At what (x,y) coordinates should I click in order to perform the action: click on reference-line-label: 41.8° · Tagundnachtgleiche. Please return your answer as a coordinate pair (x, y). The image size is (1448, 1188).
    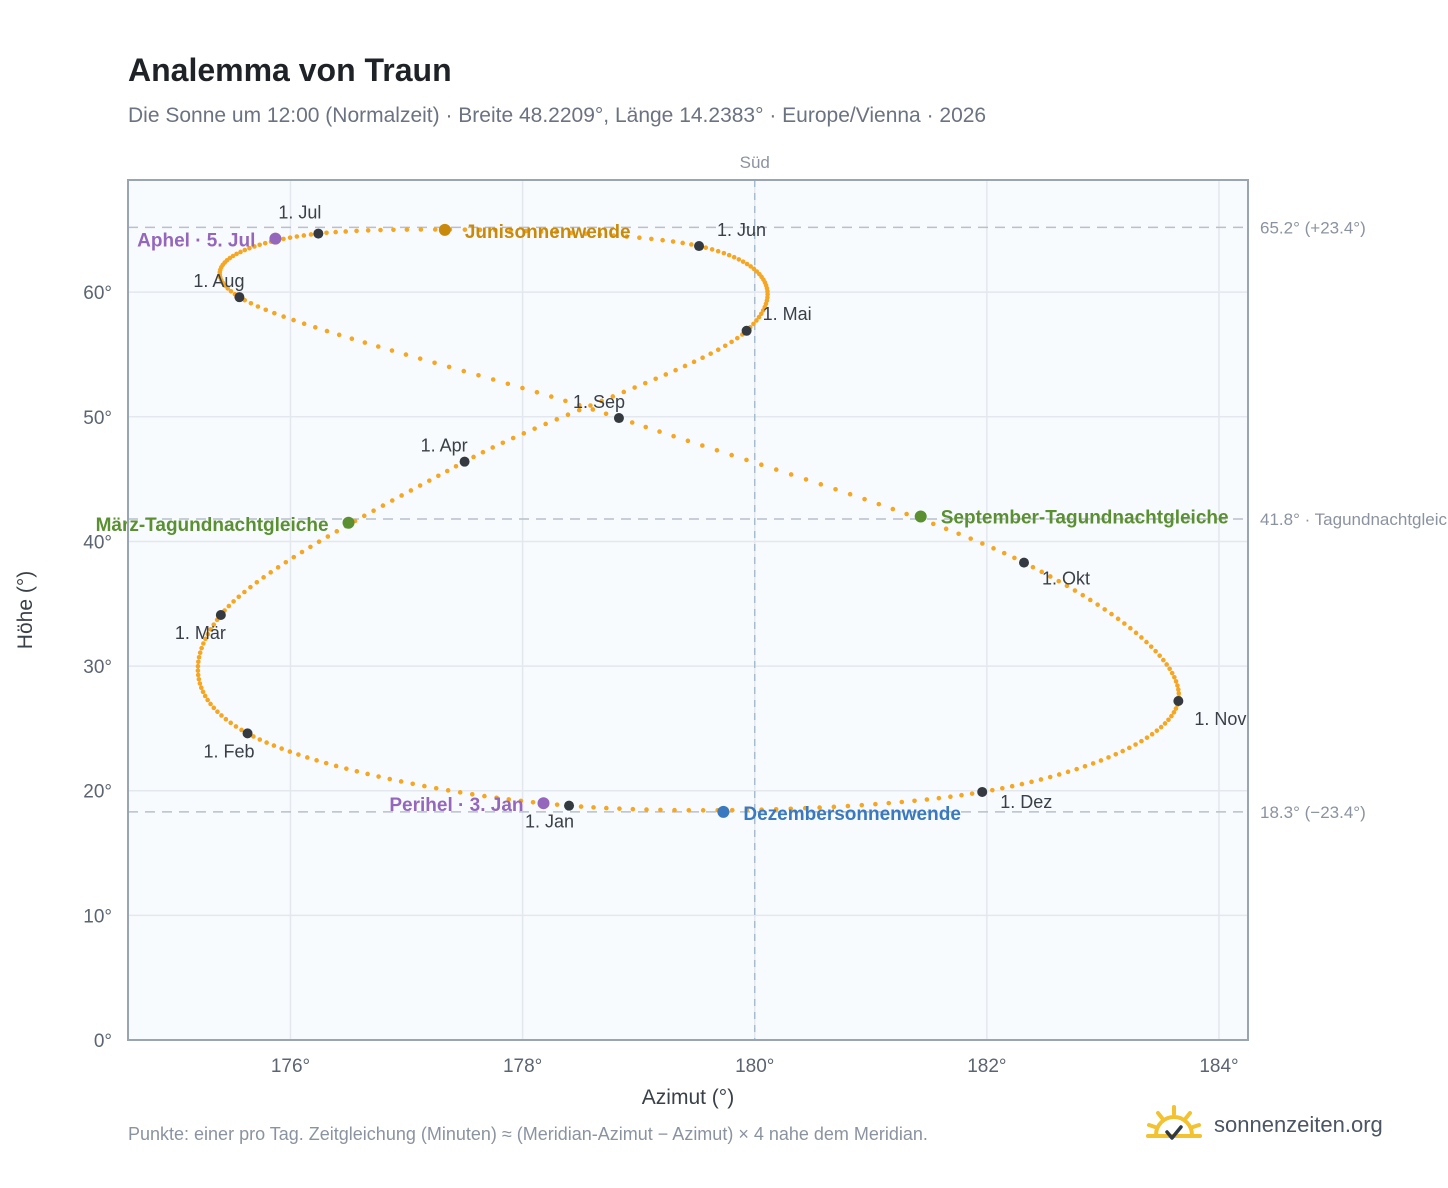
    Looking at the image, I should click on (1354, 519).